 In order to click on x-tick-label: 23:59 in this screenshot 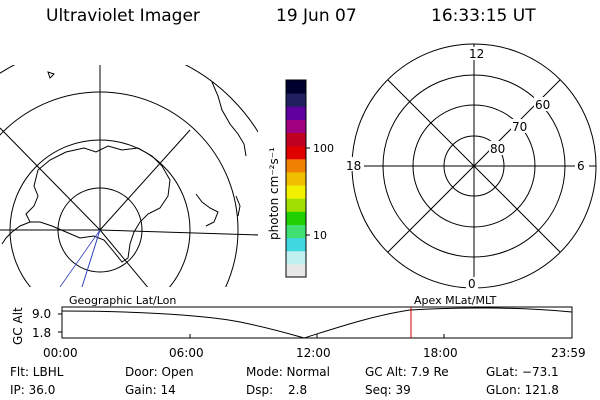, I will do `click(568, 353)`.